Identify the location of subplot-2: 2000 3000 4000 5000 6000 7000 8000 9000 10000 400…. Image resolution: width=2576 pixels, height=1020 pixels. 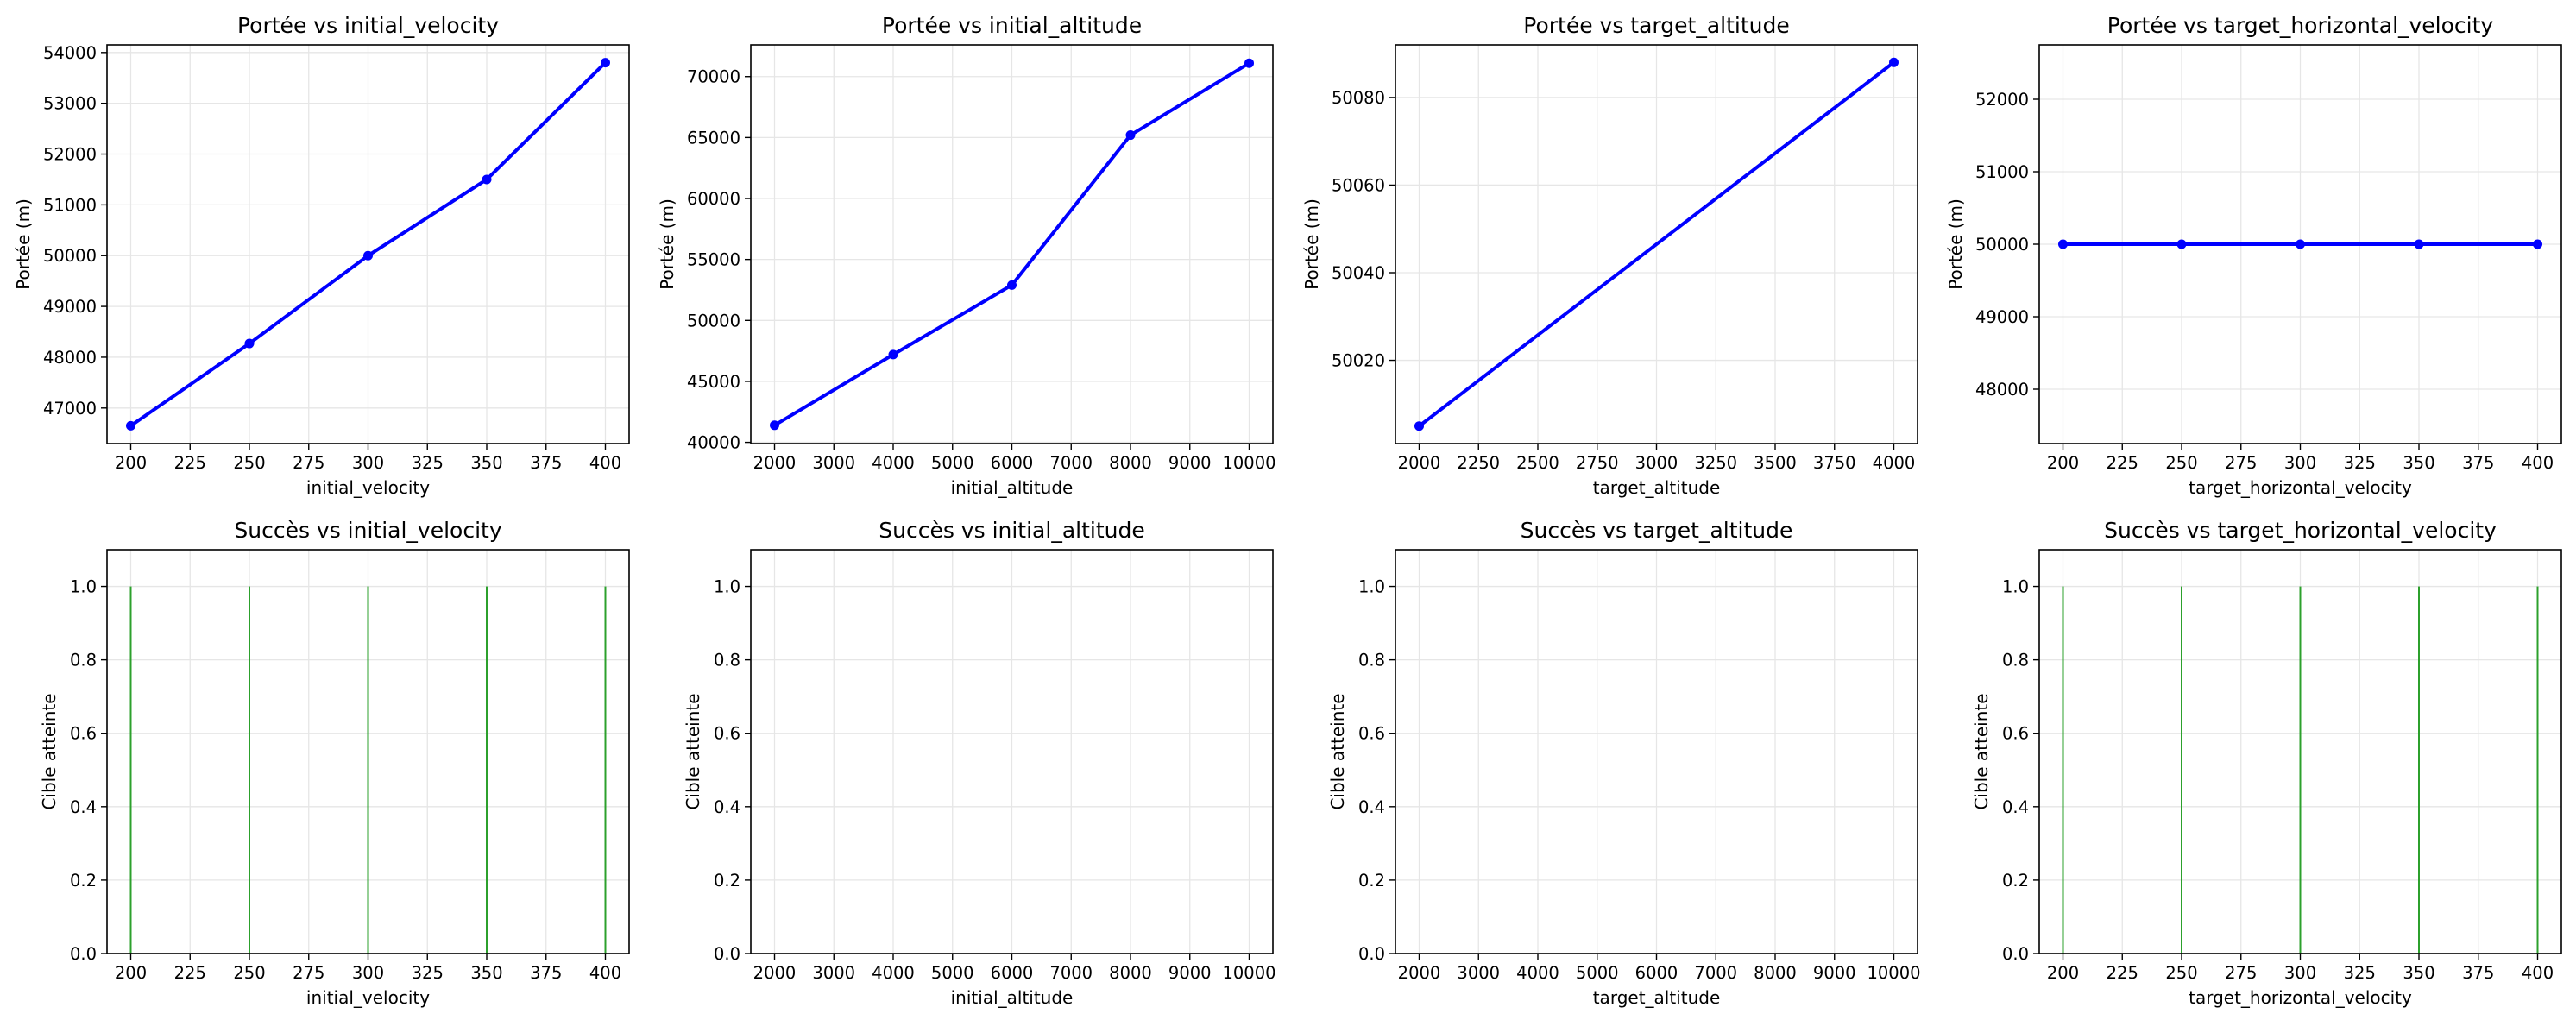
(967, 256).